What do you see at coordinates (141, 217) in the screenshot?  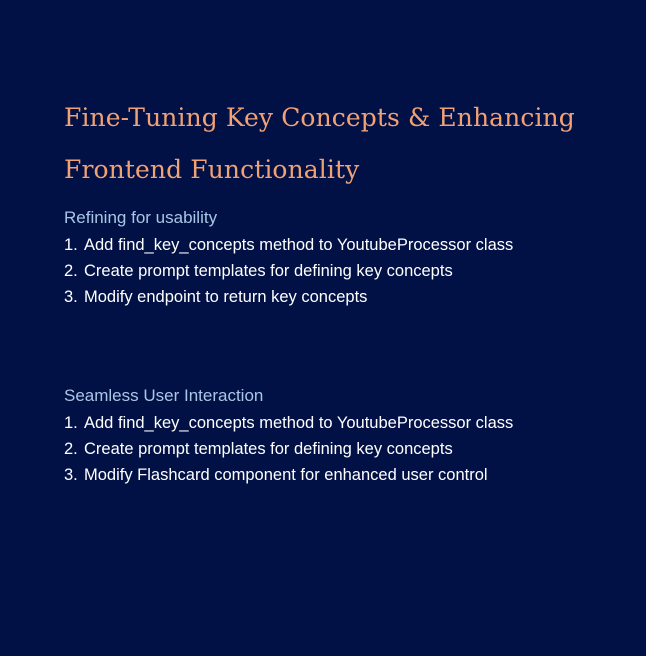 I see `section-heading: Refining for usability` at bounding box center [141, 217].